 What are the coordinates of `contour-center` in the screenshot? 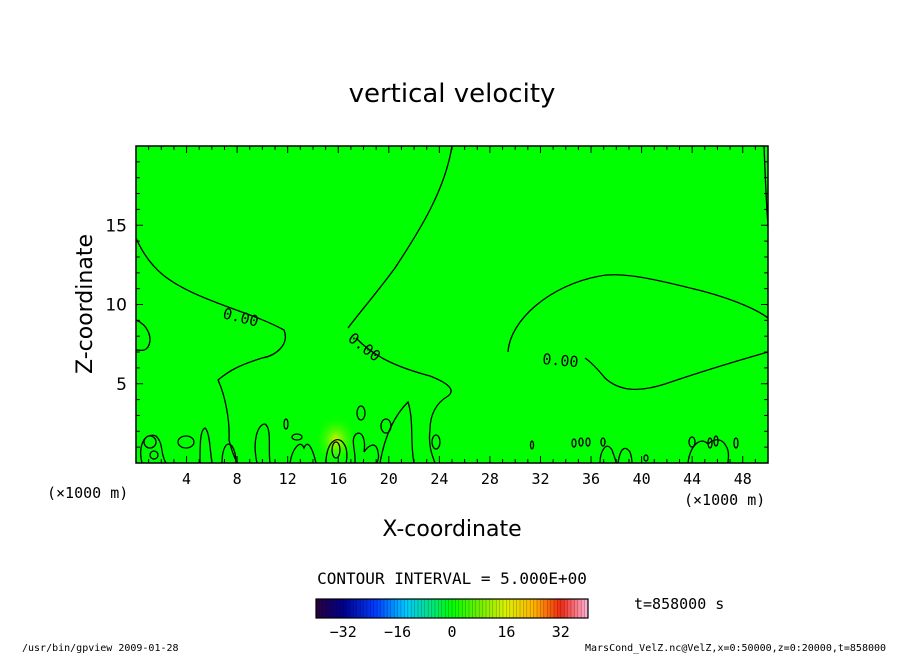 It's located at (400, 304).